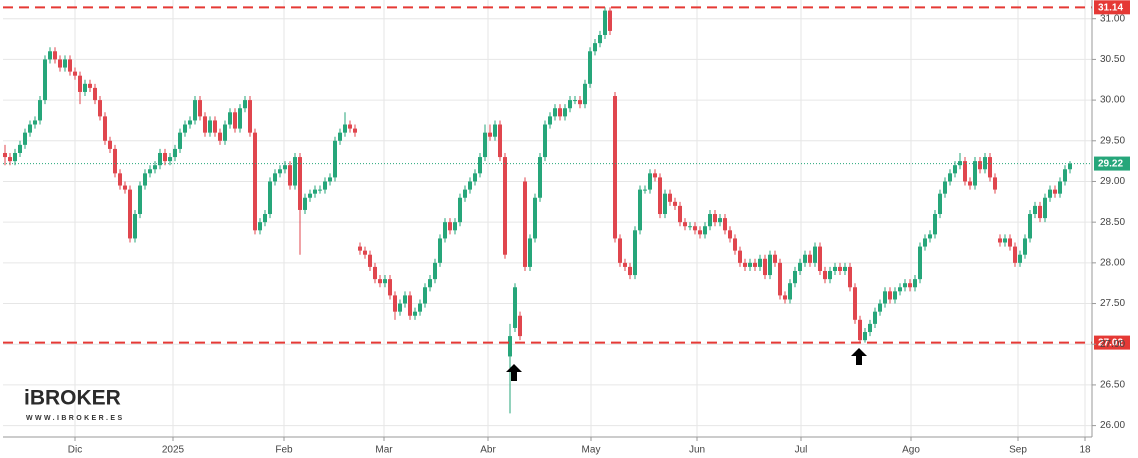 The height and width of the screenshot is (458, 1138). I want to click on x-tick-label: Ago, so click(911, 450).